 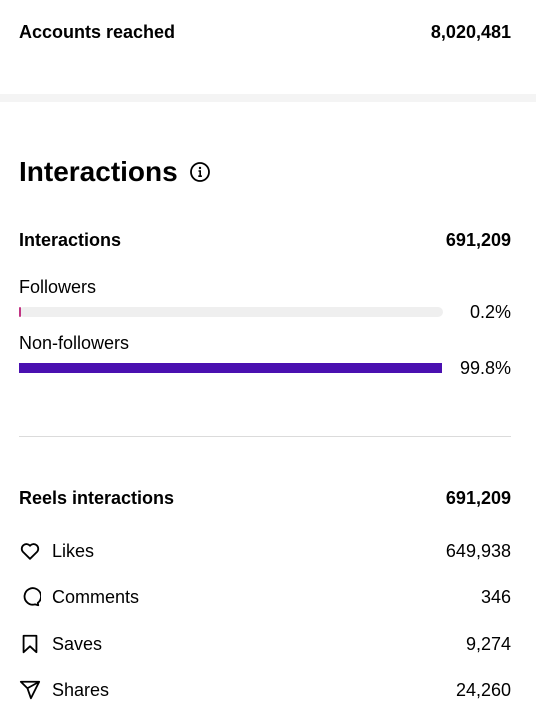 I want to click on heart-icon, so click(x=30, y=551).